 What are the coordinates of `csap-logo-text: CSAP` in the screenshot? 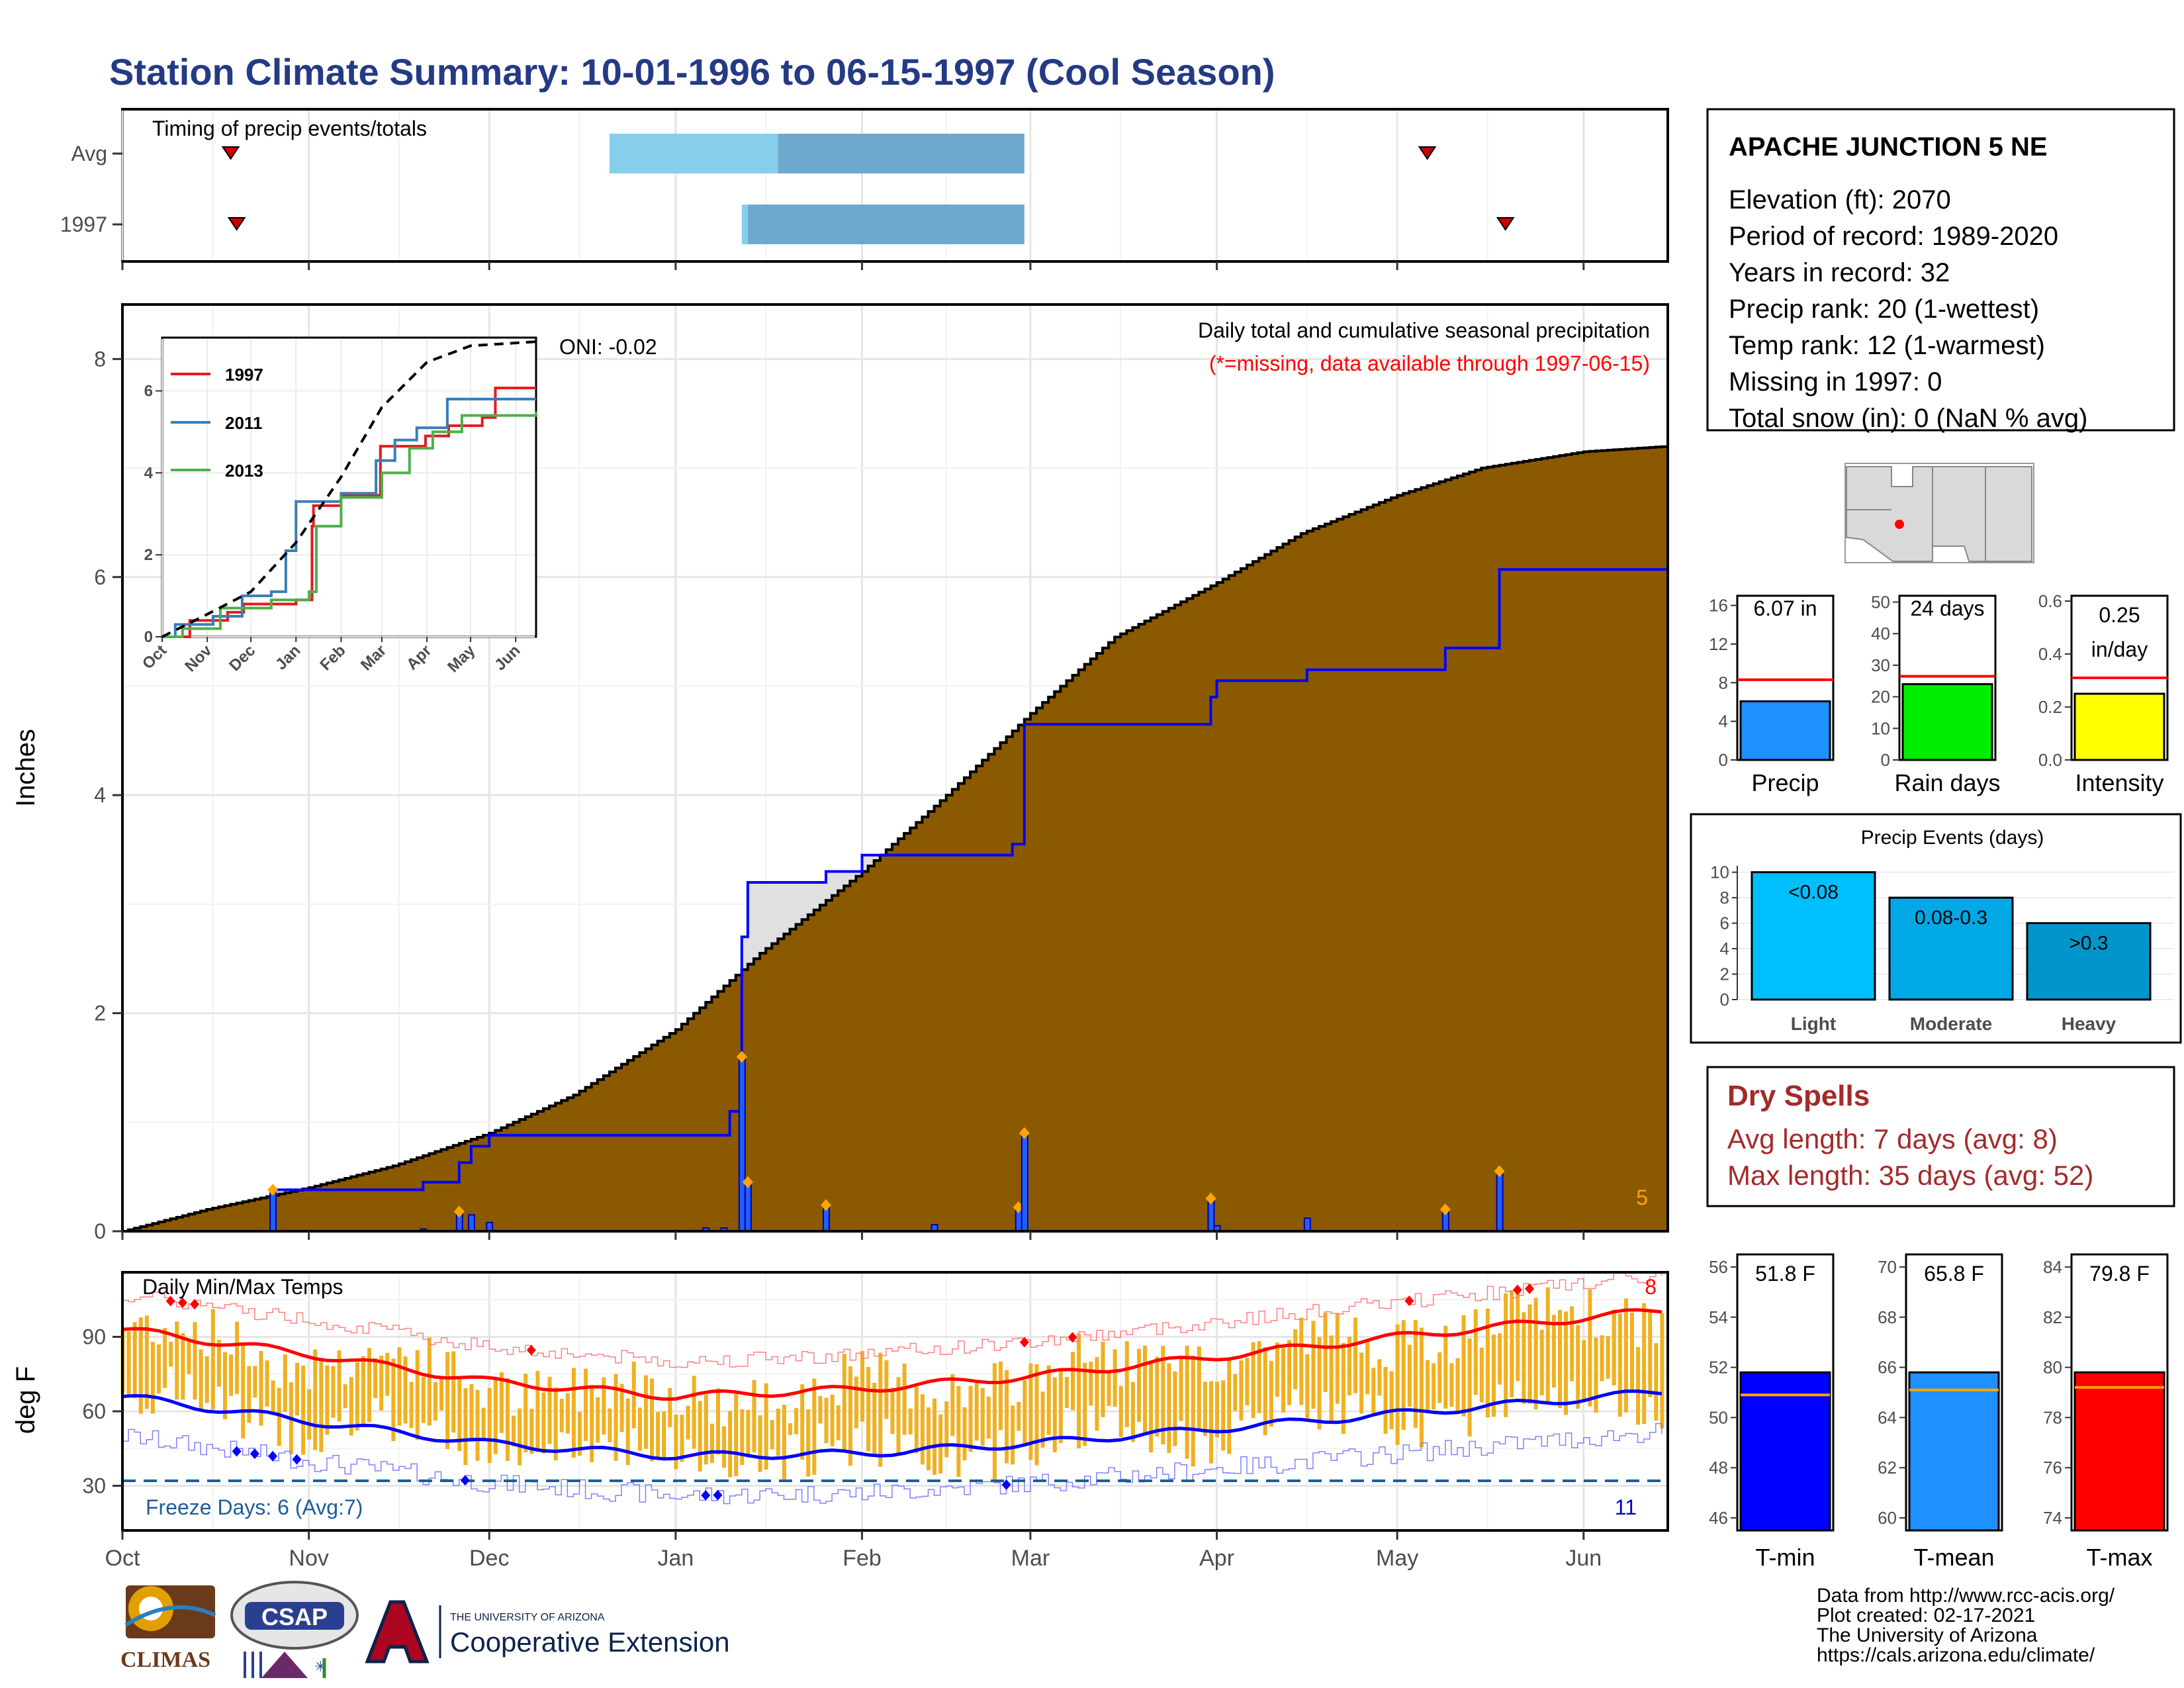 It's located at (294, 1616).